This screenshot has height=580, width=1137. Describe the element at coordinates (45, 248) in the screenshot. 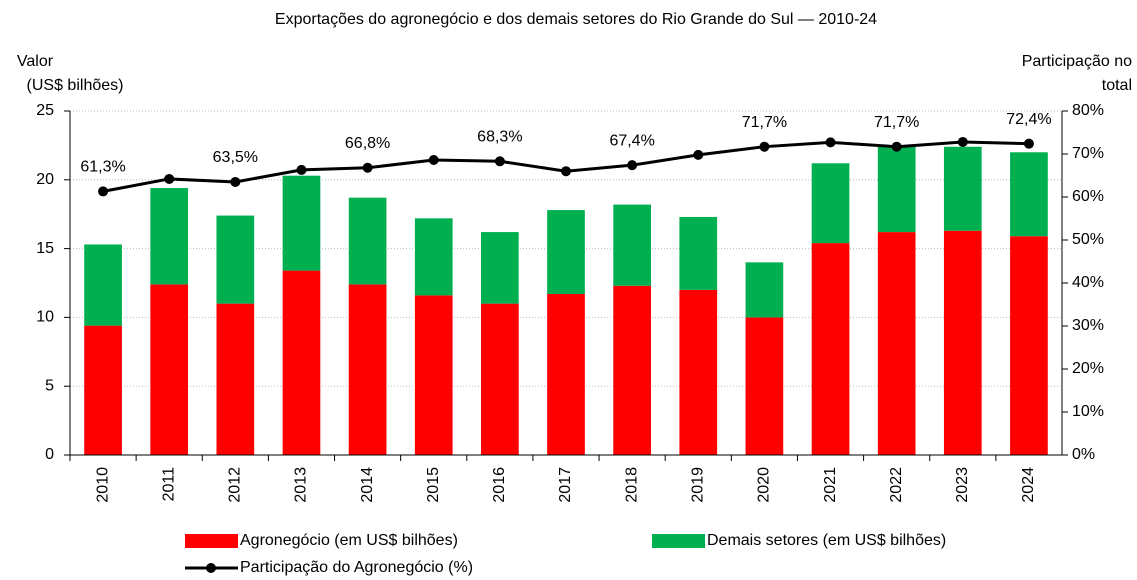

I see `y-tick-label: 15` at that location.